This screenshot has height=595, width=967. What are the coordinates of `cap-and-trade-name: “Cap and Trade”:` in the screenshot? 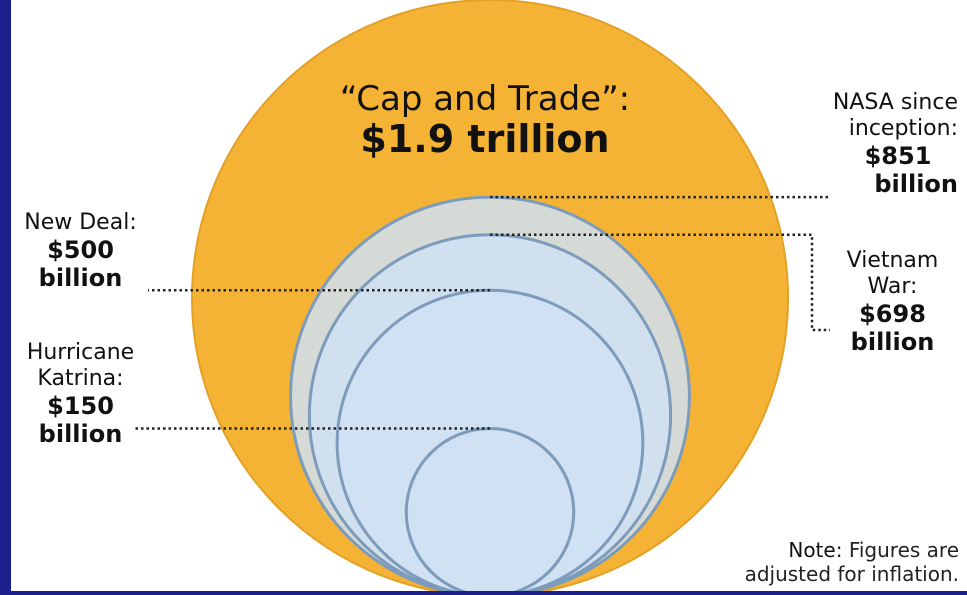 It's located at (485, 99).